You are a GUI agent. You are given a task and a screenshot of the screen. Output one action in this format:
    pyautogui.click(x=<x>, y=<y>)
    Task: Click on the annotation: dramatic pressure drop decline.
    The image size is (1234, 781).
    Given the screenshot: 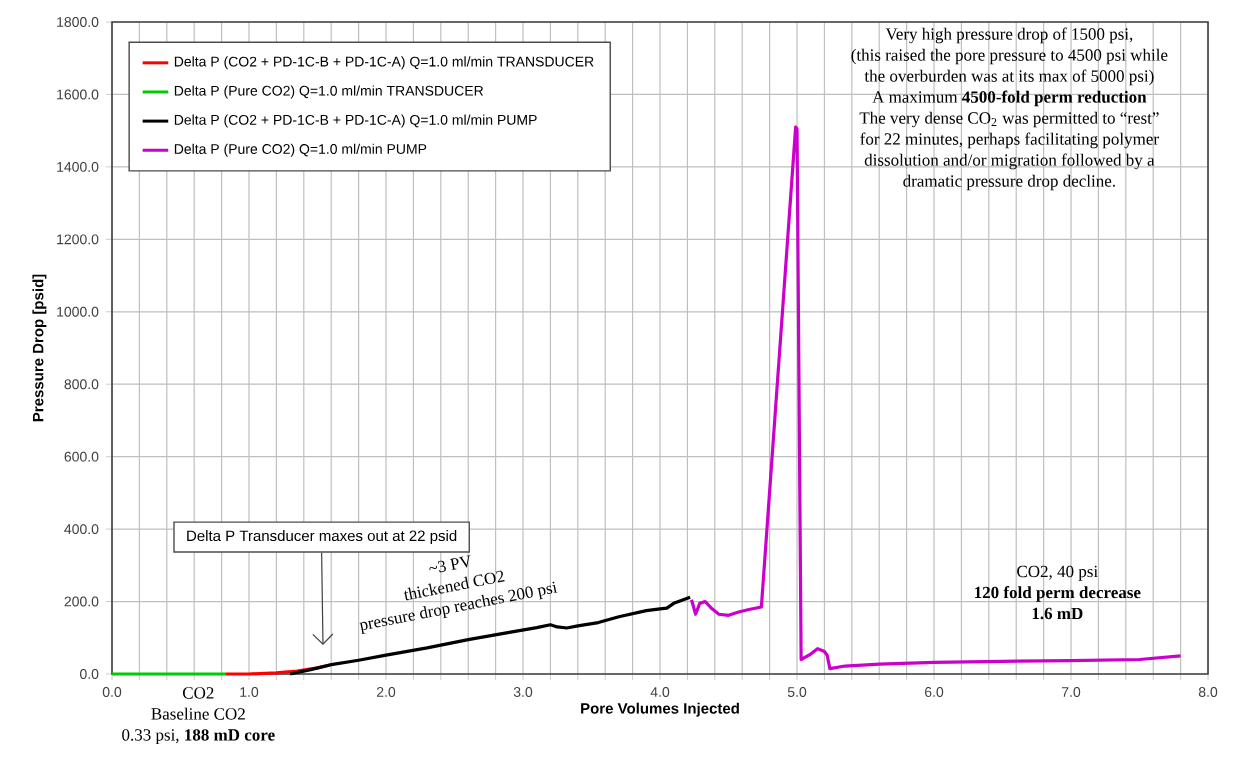 What is the action you would take?
    pyautogui.click(x=1009, y=182)
    